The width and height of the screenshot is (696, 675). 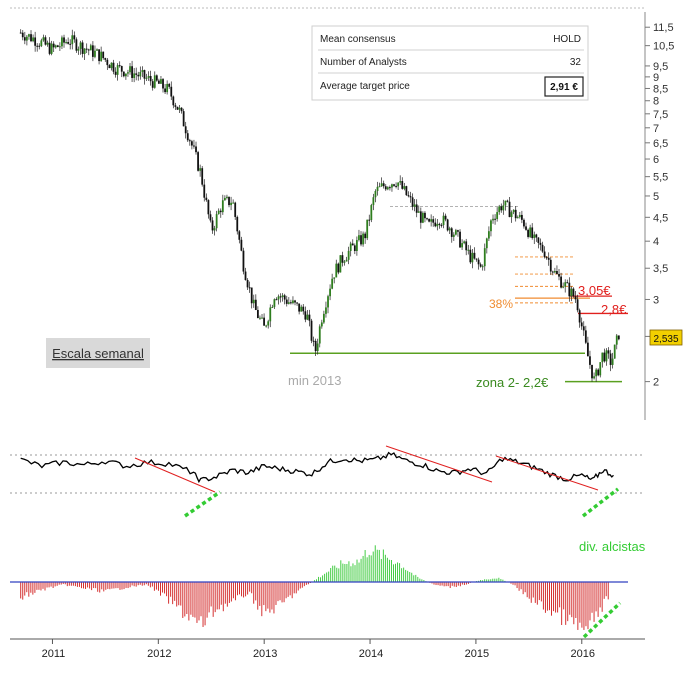 I want to click on x-tick-label: 2014, so click(x=371, y=654).